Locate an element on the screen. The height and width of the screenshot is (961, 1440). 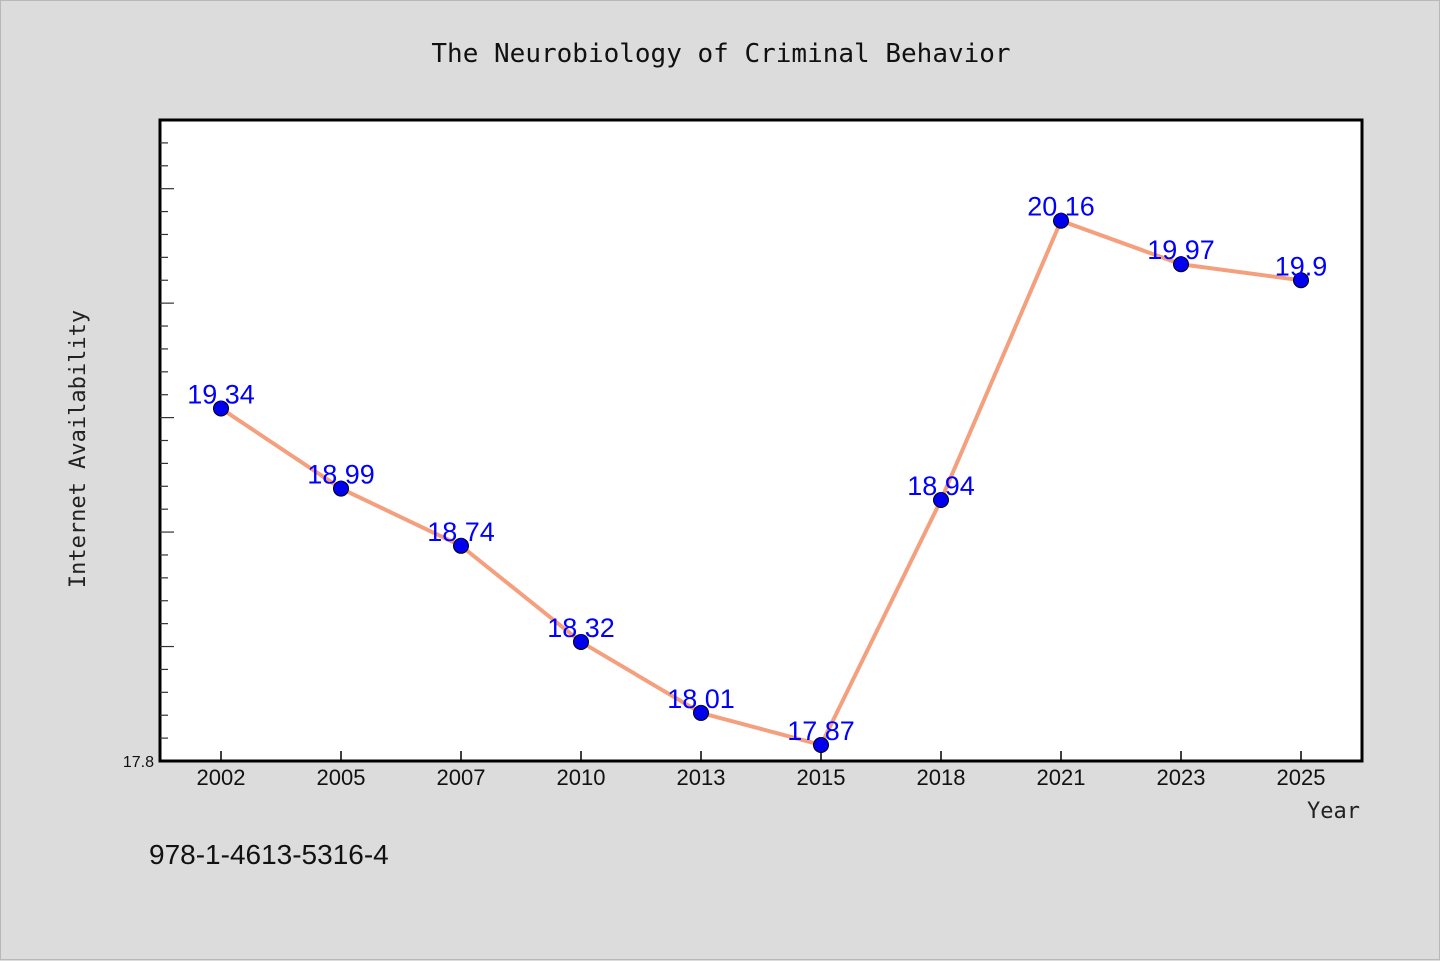
data-label: 20.16 is located at coordinates (1061, 207).